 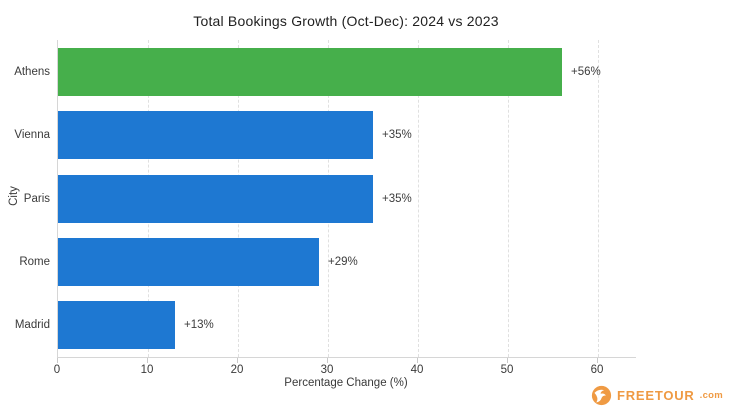 I want to click on value-label-athens: +56%, so click(x=586, y=71).